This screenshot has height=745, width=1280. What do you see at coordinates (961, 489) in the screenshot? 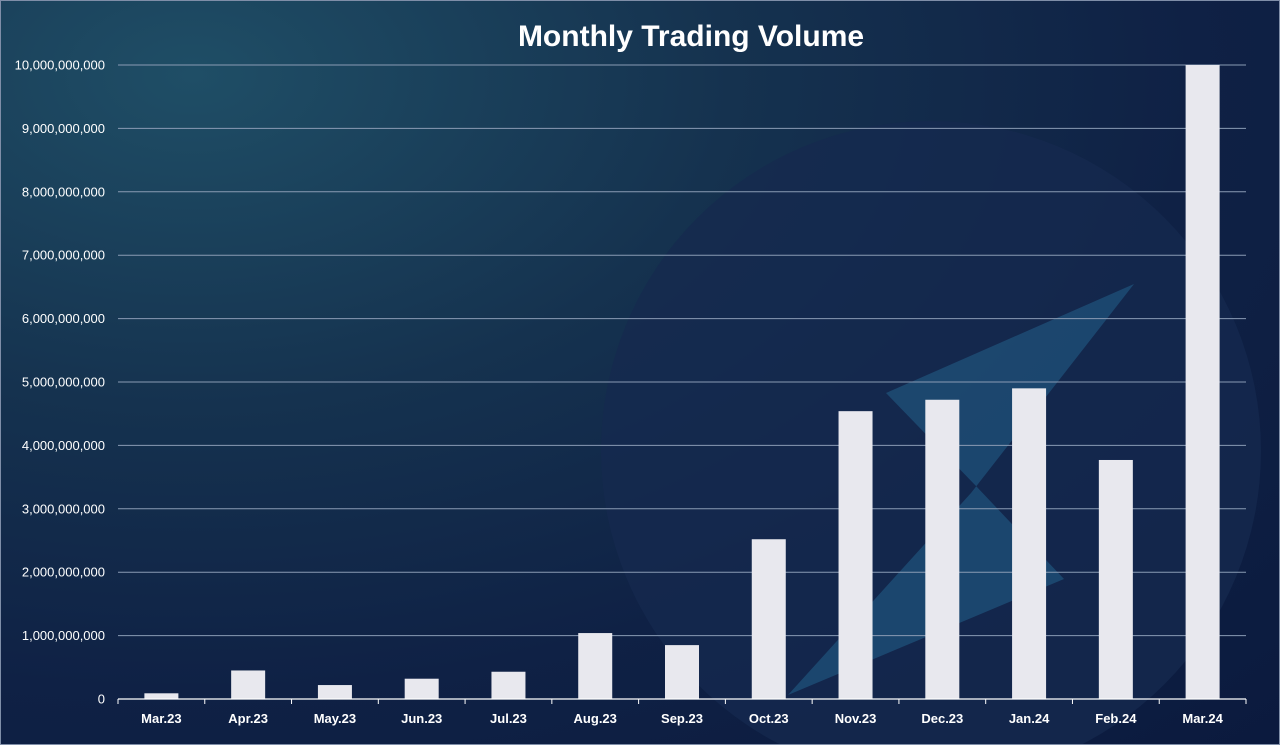
I see `bolt-icon` at bounding box center [961, 489].